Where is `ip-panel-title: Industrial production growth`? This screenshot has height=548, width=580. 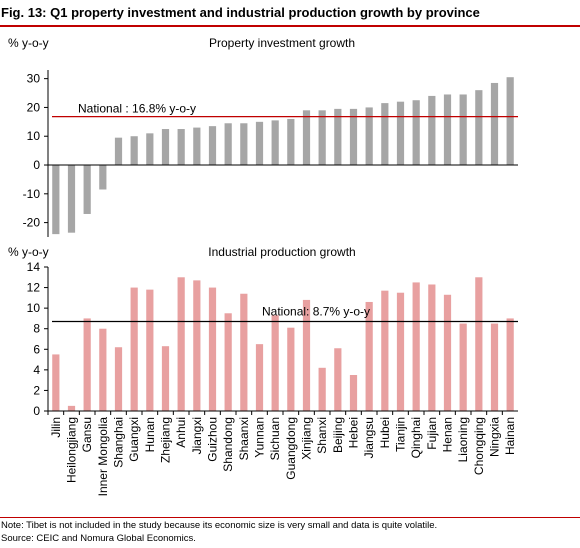
ip-panel-title: Industrial production growth is located at coordinates (281, 252).